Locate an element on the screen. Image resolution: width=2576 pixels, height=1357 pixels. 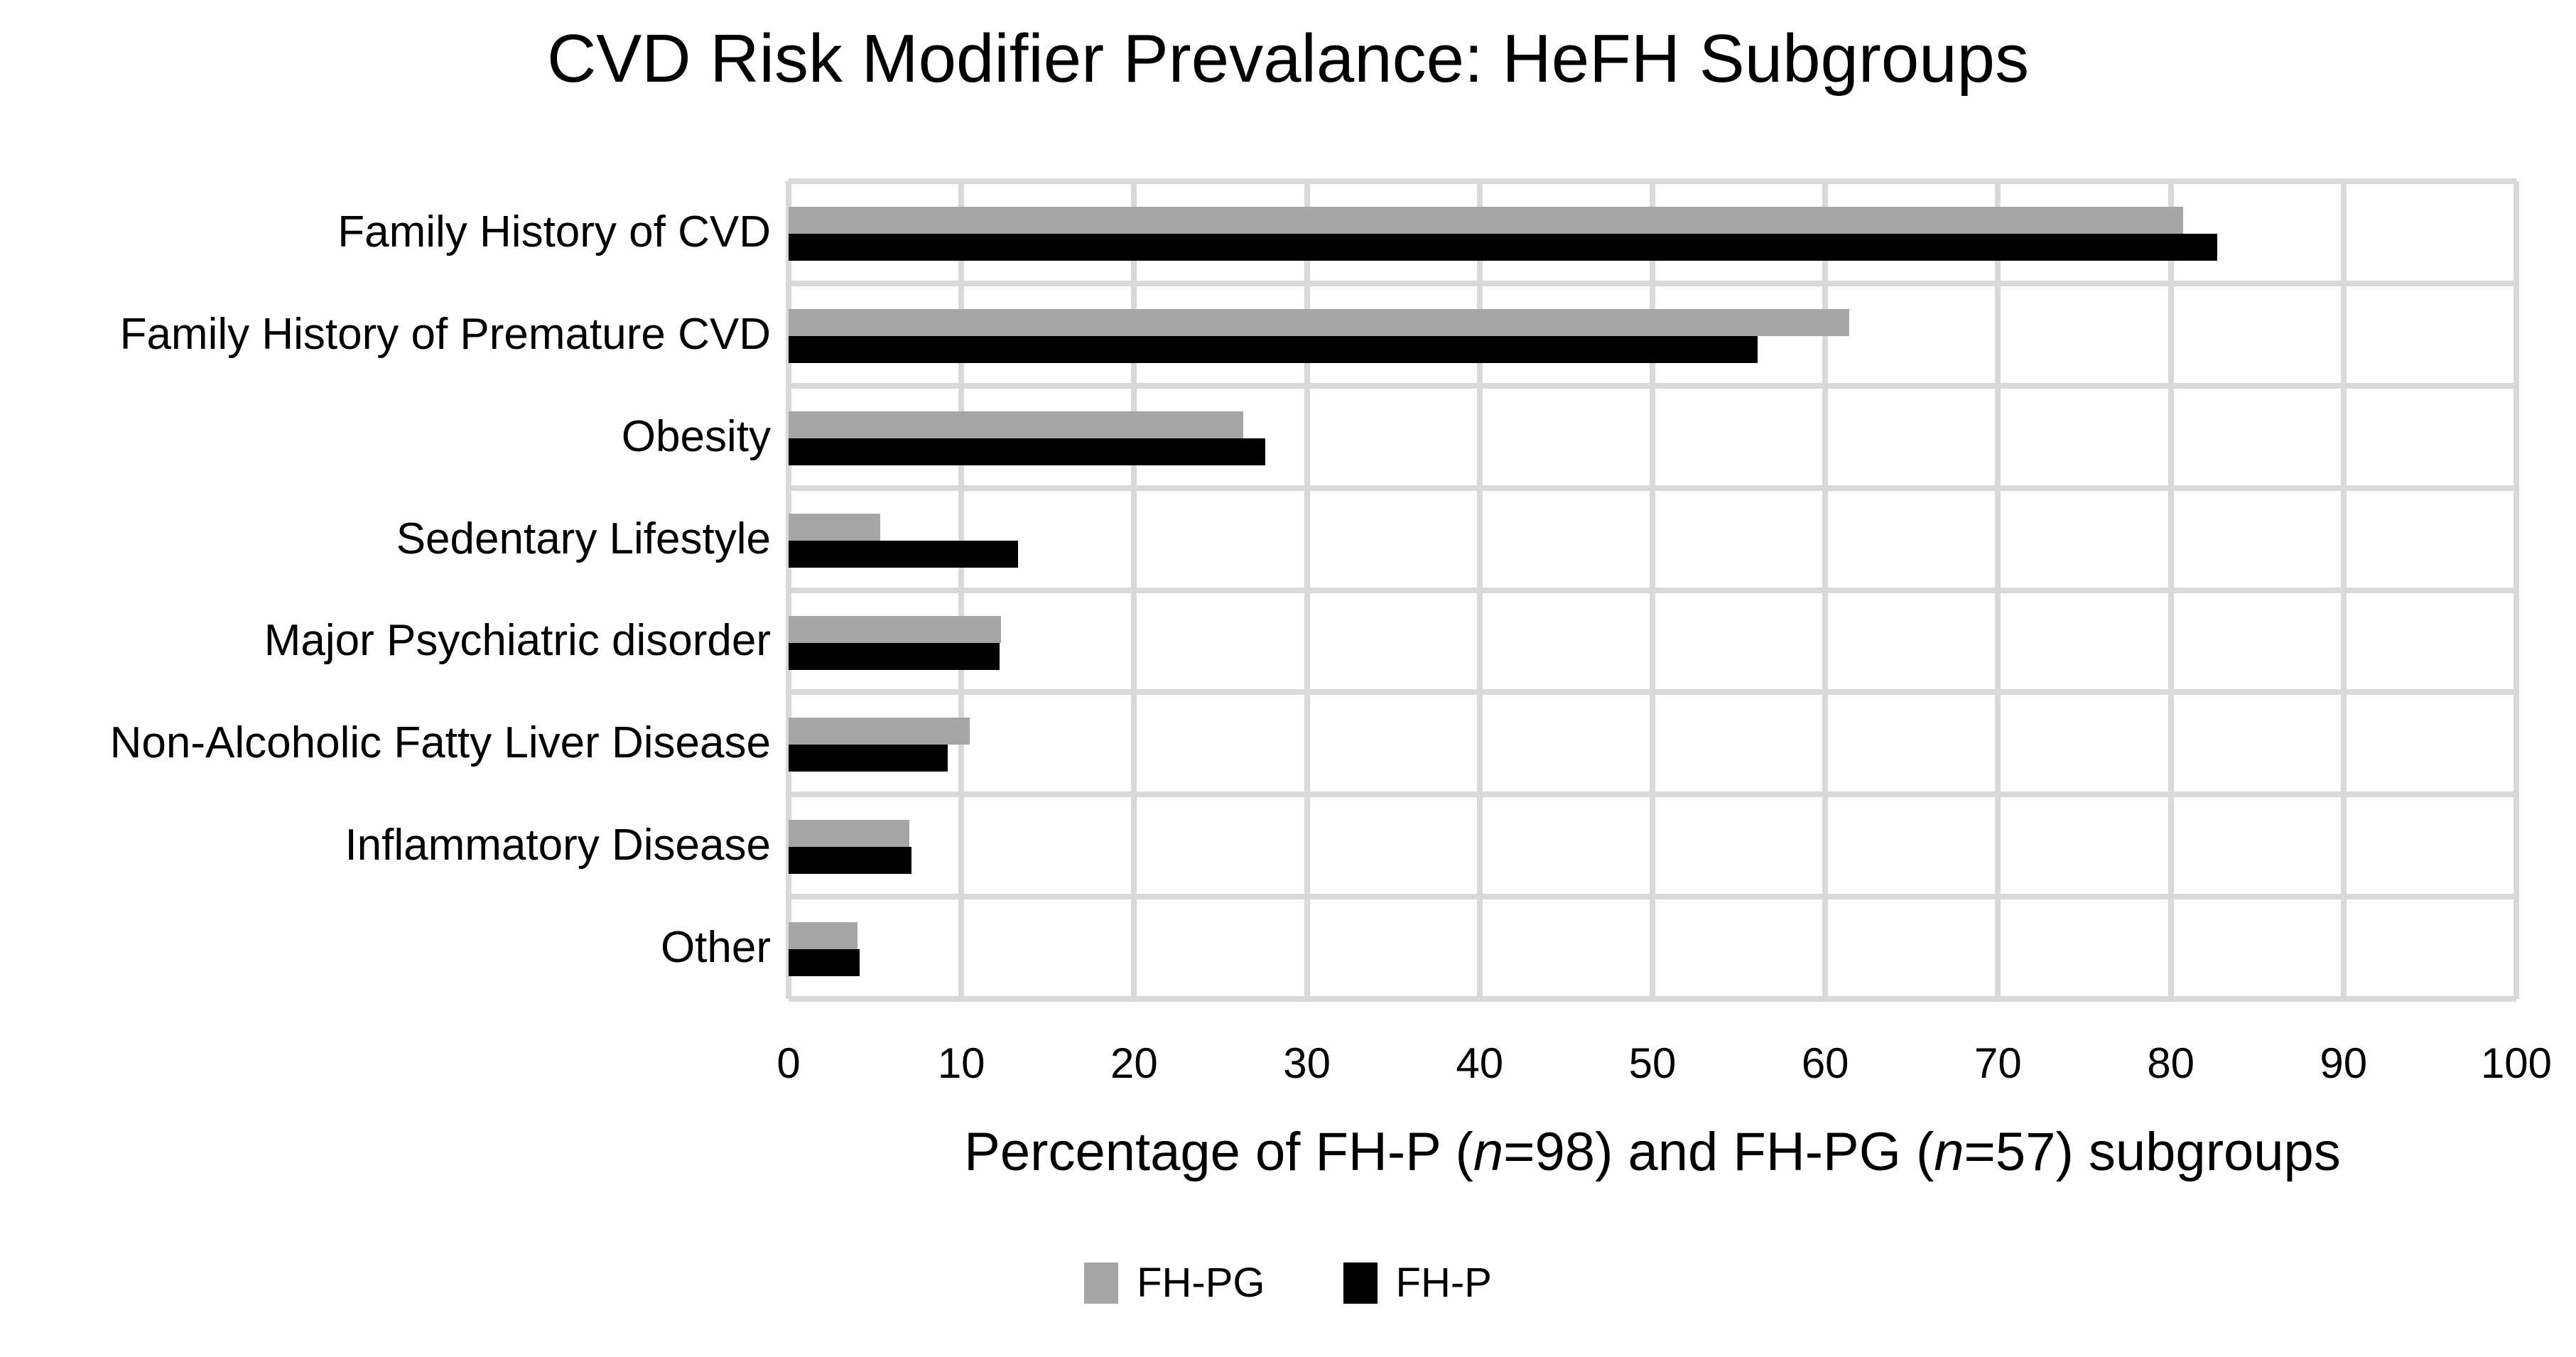
legend-item-fh-p: FH-P is located at coordinates (1417, 1283).